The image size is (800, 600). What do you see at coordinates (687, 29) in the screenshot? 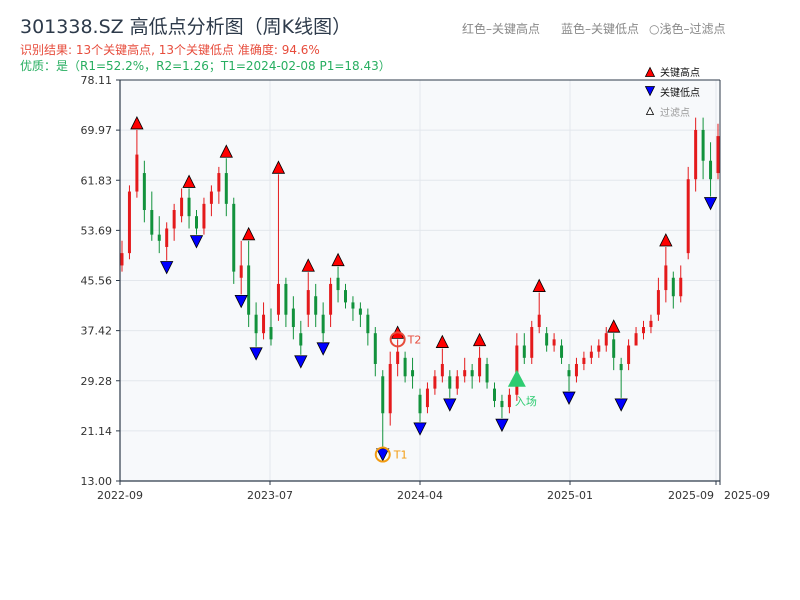
I see `note-filtered: ○浅色–过滤点` at bounding box center [687, 29].